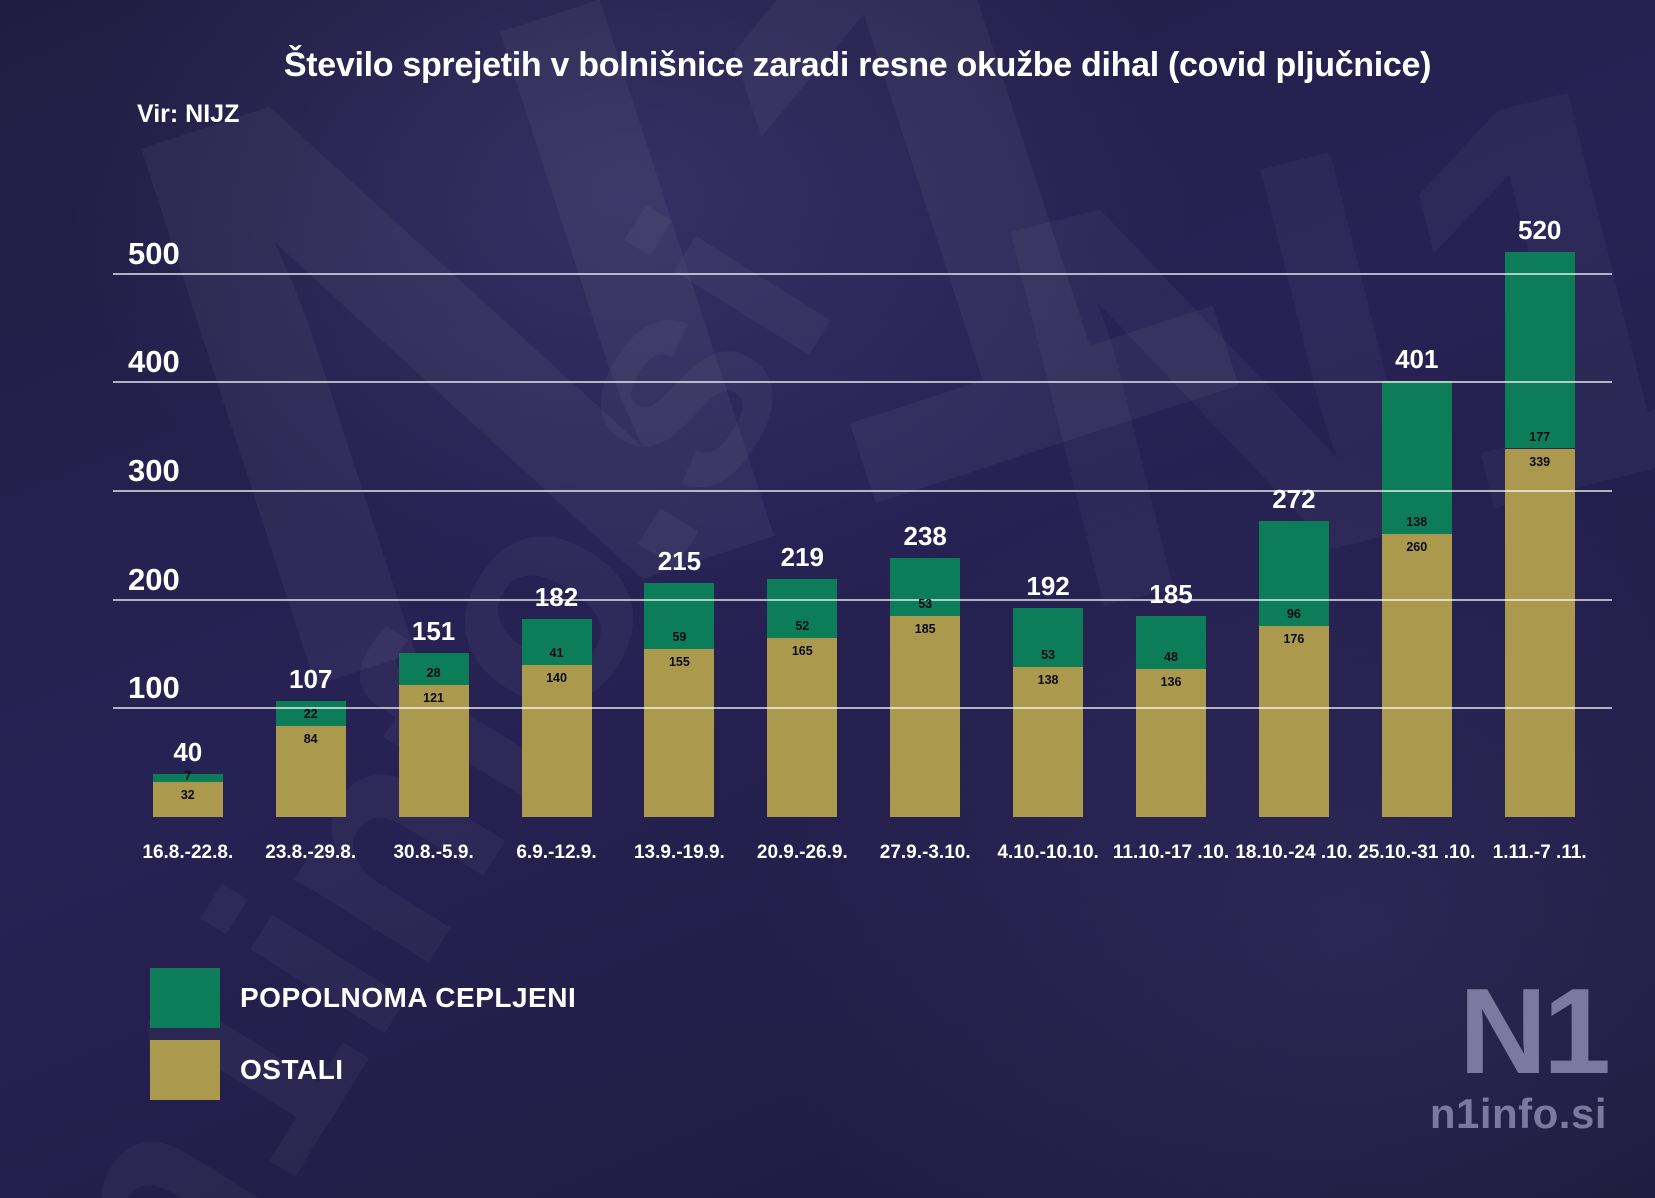  Describe the element at coordinates (1171, 657) in the screenshot. I see `segment-value-vaccinated: 48` at that location.